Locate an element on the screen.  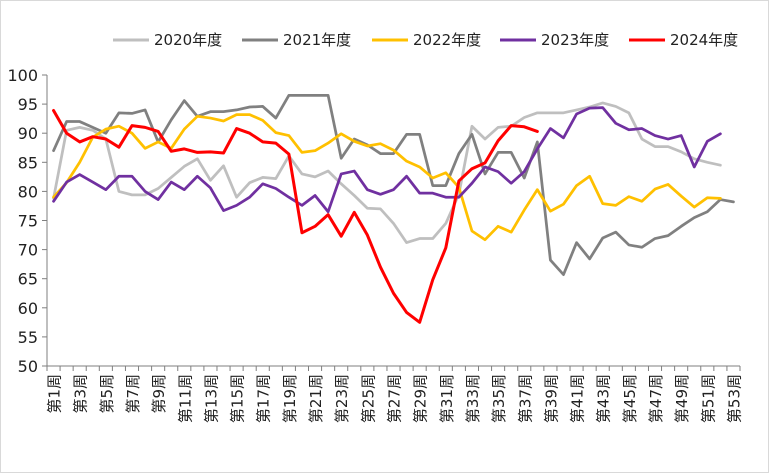
y-tick-label: 60 is located at coordinates (28, 308).